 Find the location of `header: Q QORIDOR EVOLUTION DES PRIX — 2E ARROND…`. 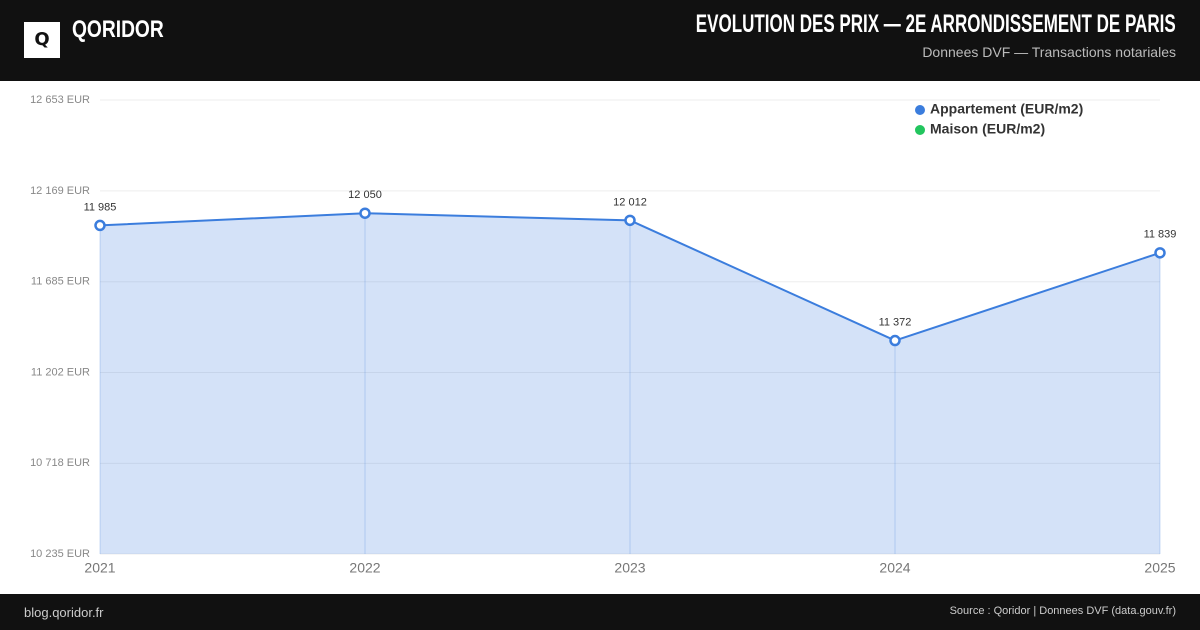

header: Q QORIDOR EVOLUTION DES PRIX — 2E ARROND… is located at coordinates (600, 40).